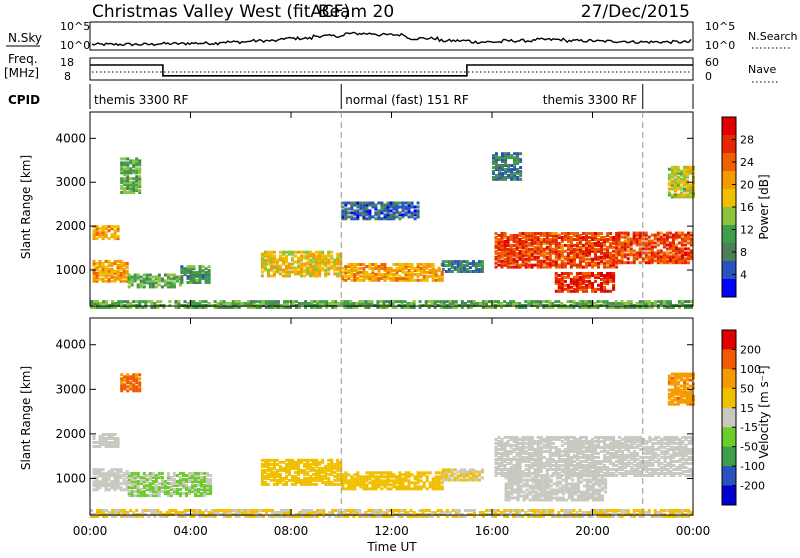  I want to click on noise-right-tick-top: 10^5, so click(720, 26).